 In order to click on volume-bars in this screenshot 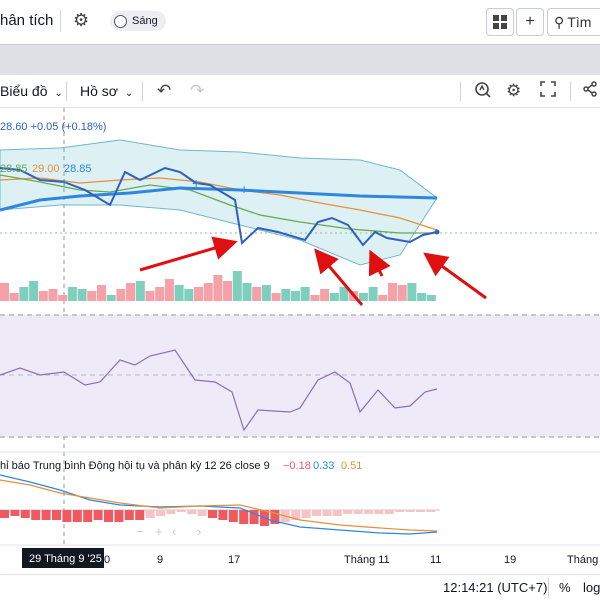, I will do `click(218, 286)`.